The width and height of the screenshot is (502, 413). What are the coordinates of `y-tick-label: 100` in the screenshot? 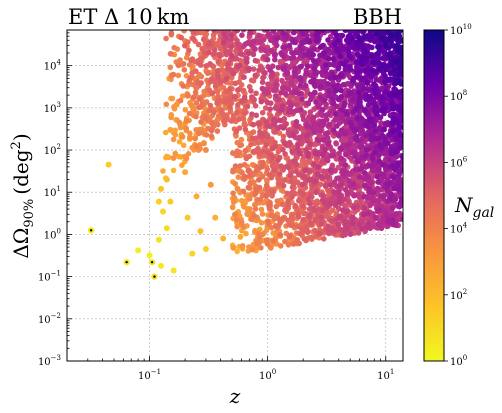 It's located at (52, 234).